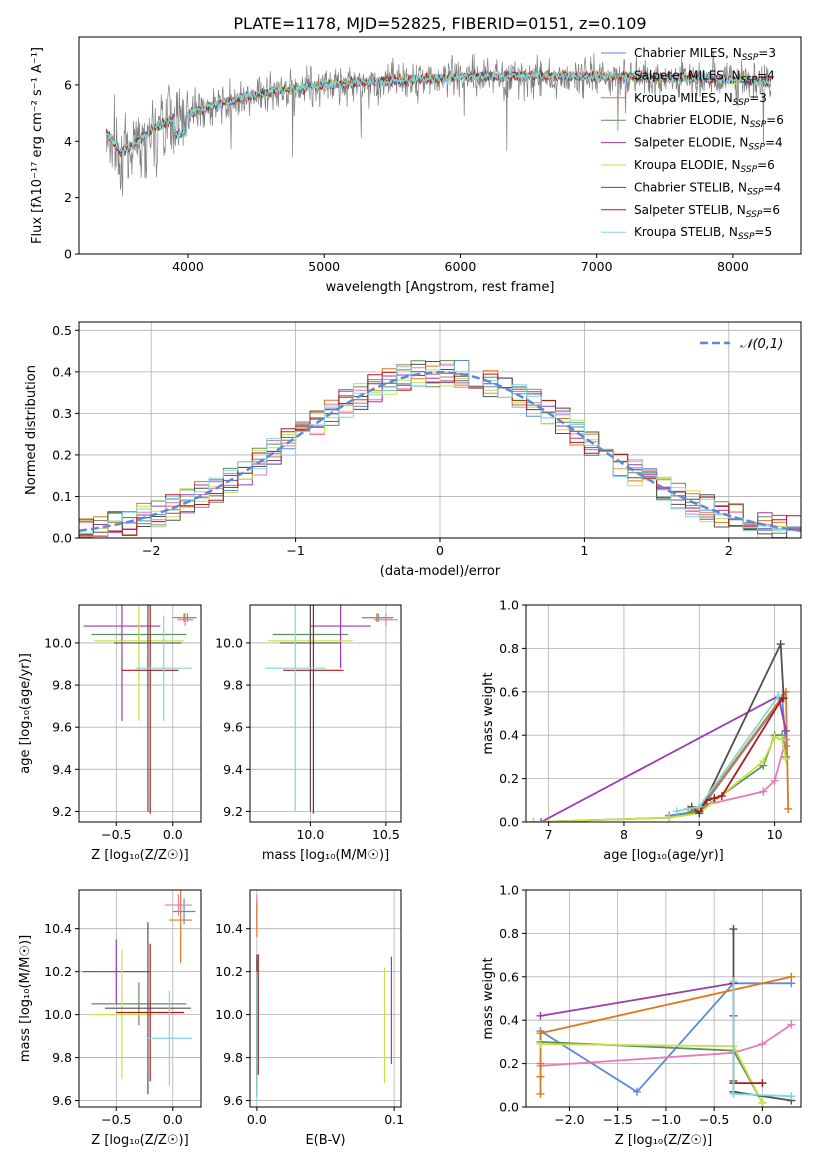 This screenshot has height=1170, width=819. What do you see at coordinates (679, 53) in the screenshot?
I see `legend-model-name: Chabrier MILES` at bounding box center [679, 53].